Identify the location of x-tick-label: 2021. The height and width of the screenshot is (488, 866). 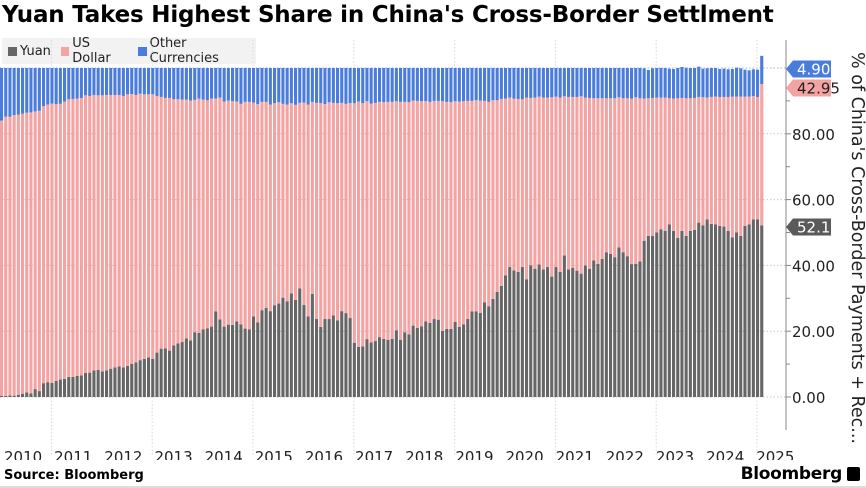
(575, 454).